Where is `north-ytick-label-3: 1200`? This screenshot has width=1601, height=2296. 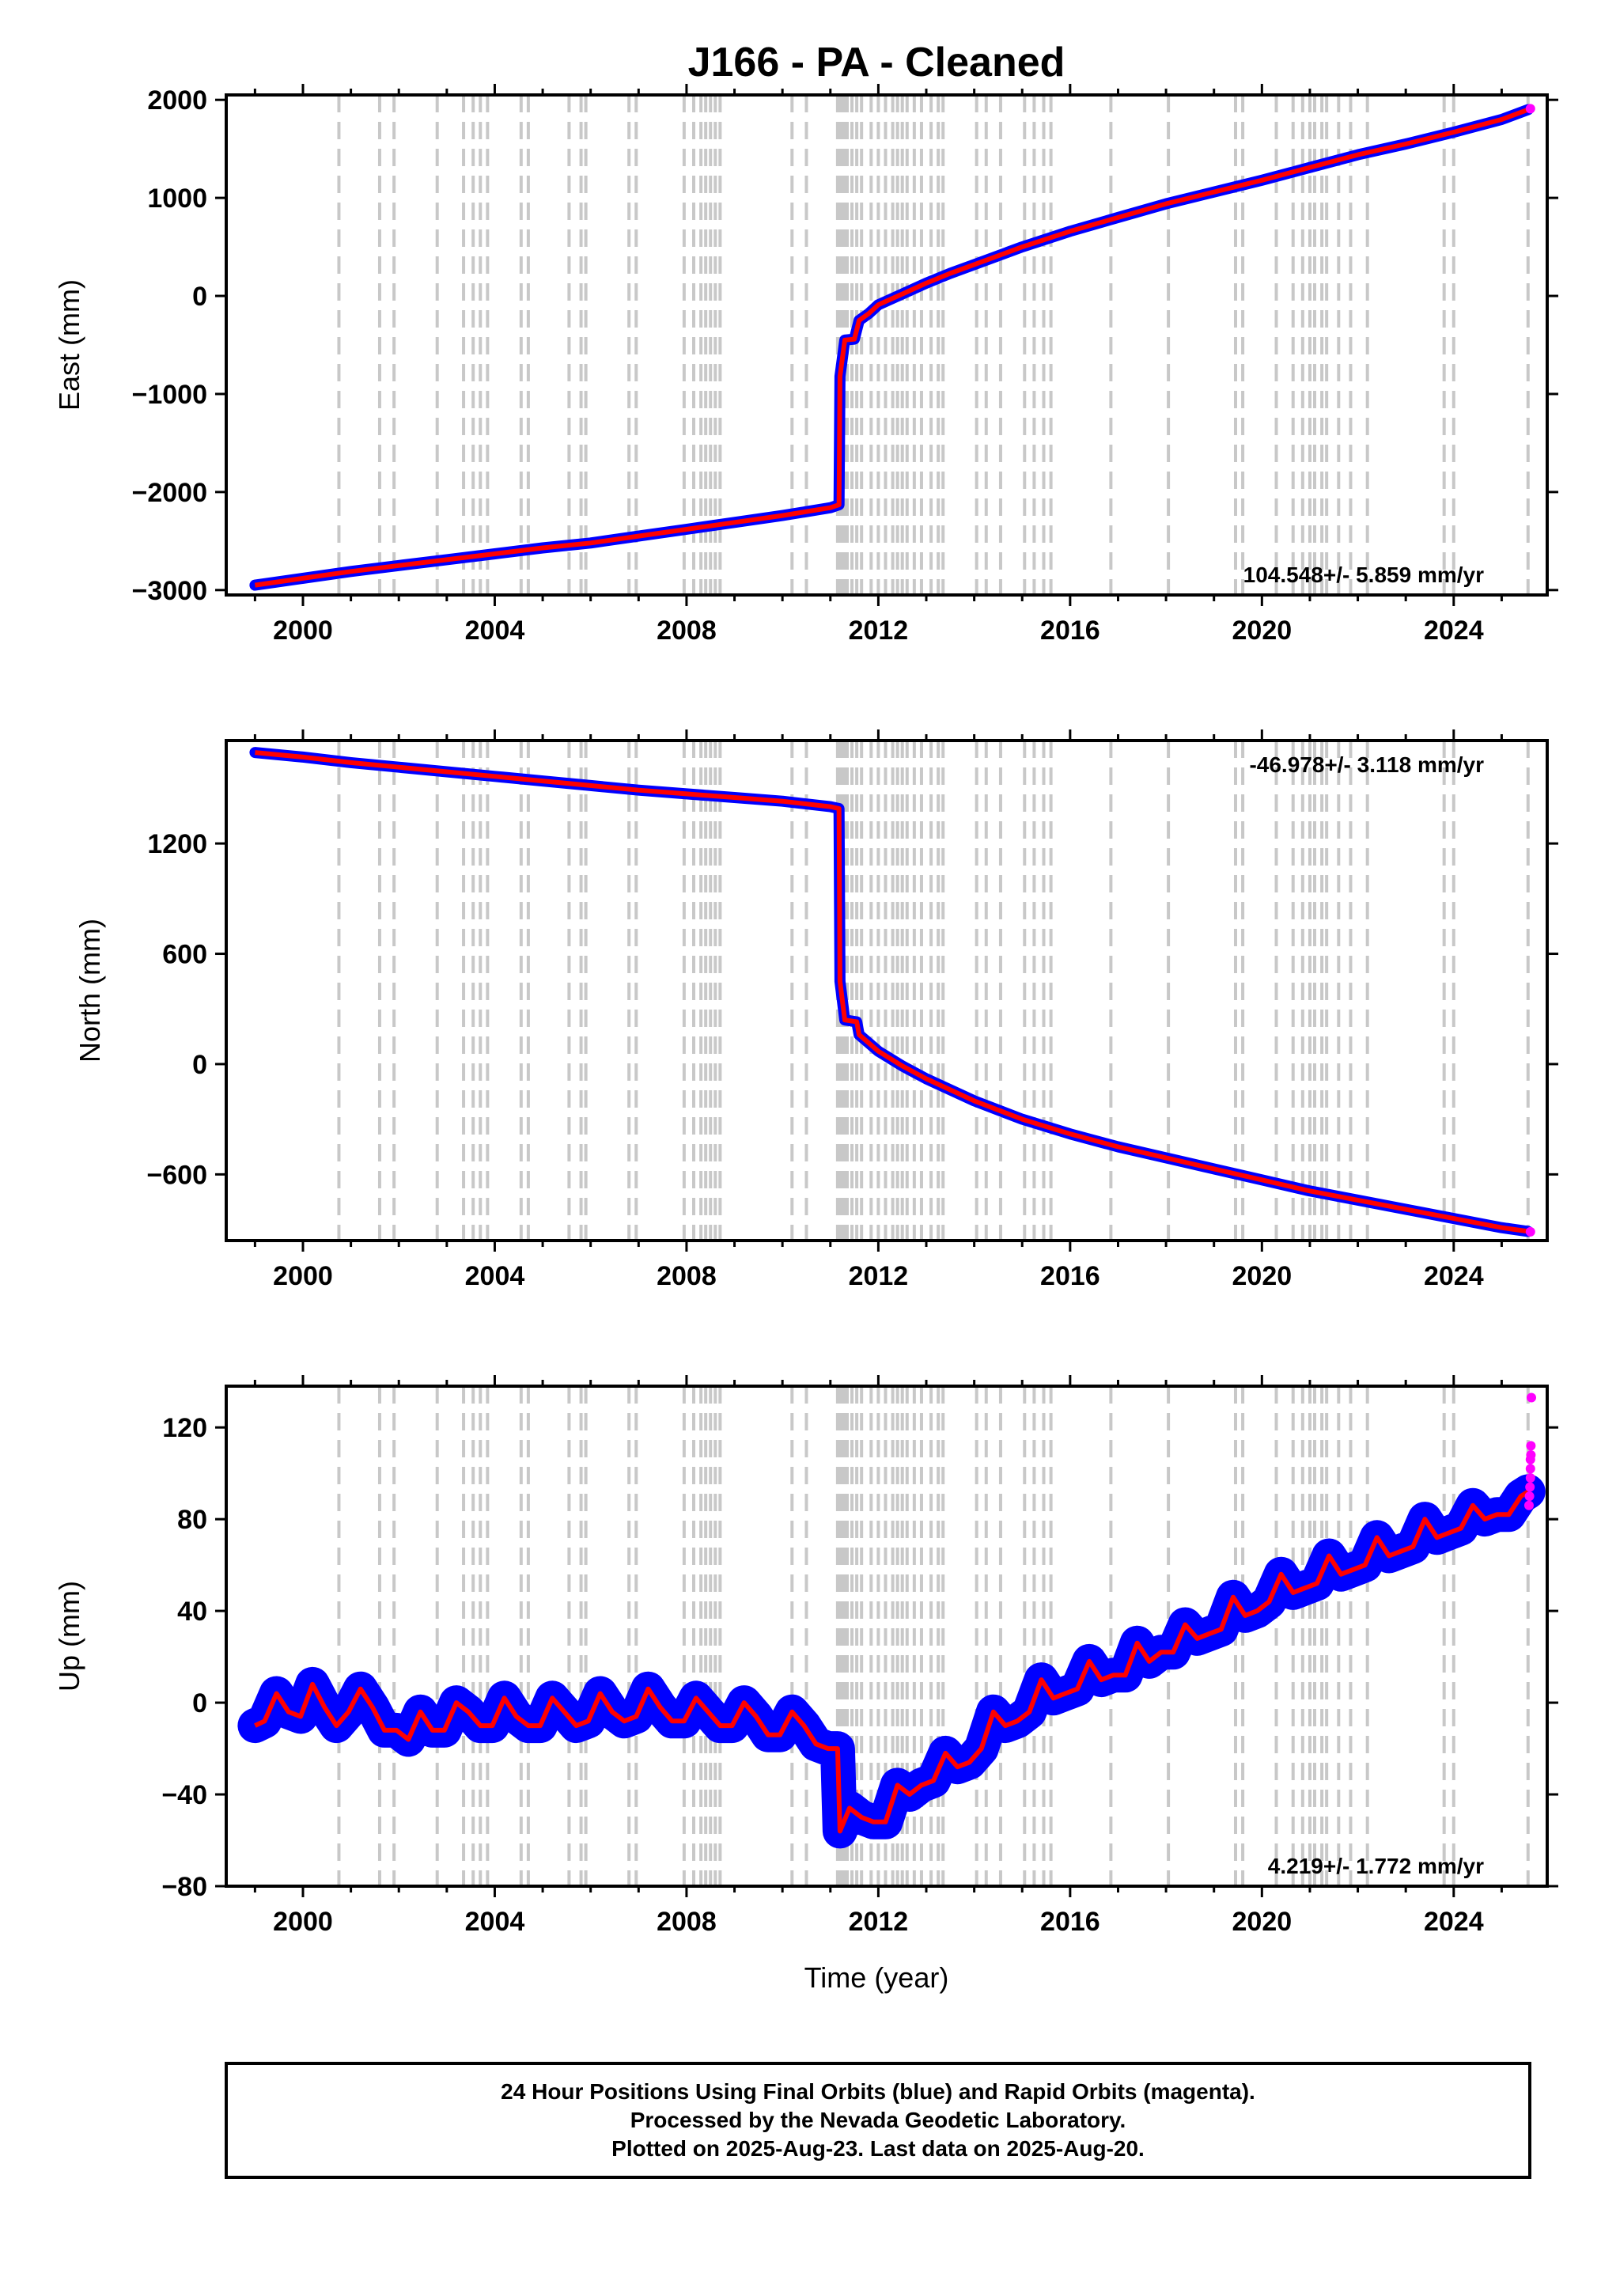
north-ytick-label-3: 1200 is located at coordinates (177, 844).